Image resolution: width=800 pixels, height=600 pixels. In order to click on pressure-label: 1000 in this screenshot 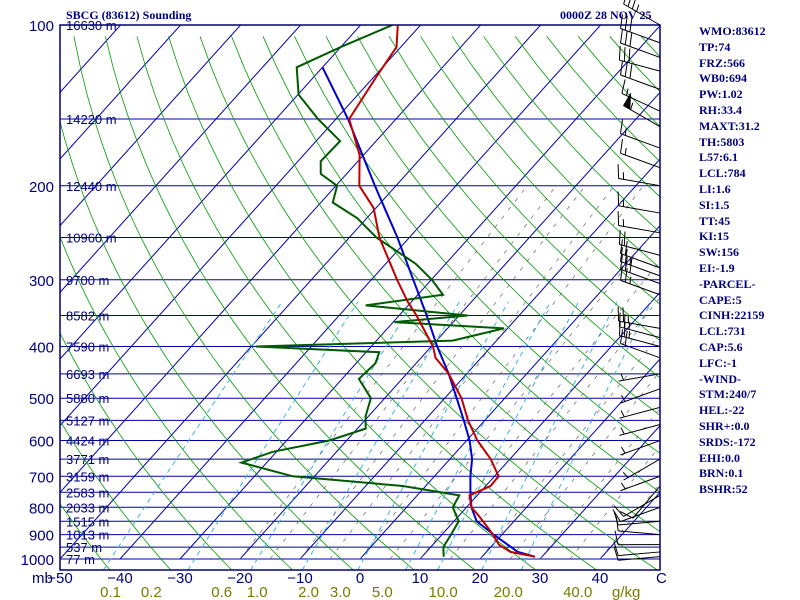, I will do `click(37, 560)`.